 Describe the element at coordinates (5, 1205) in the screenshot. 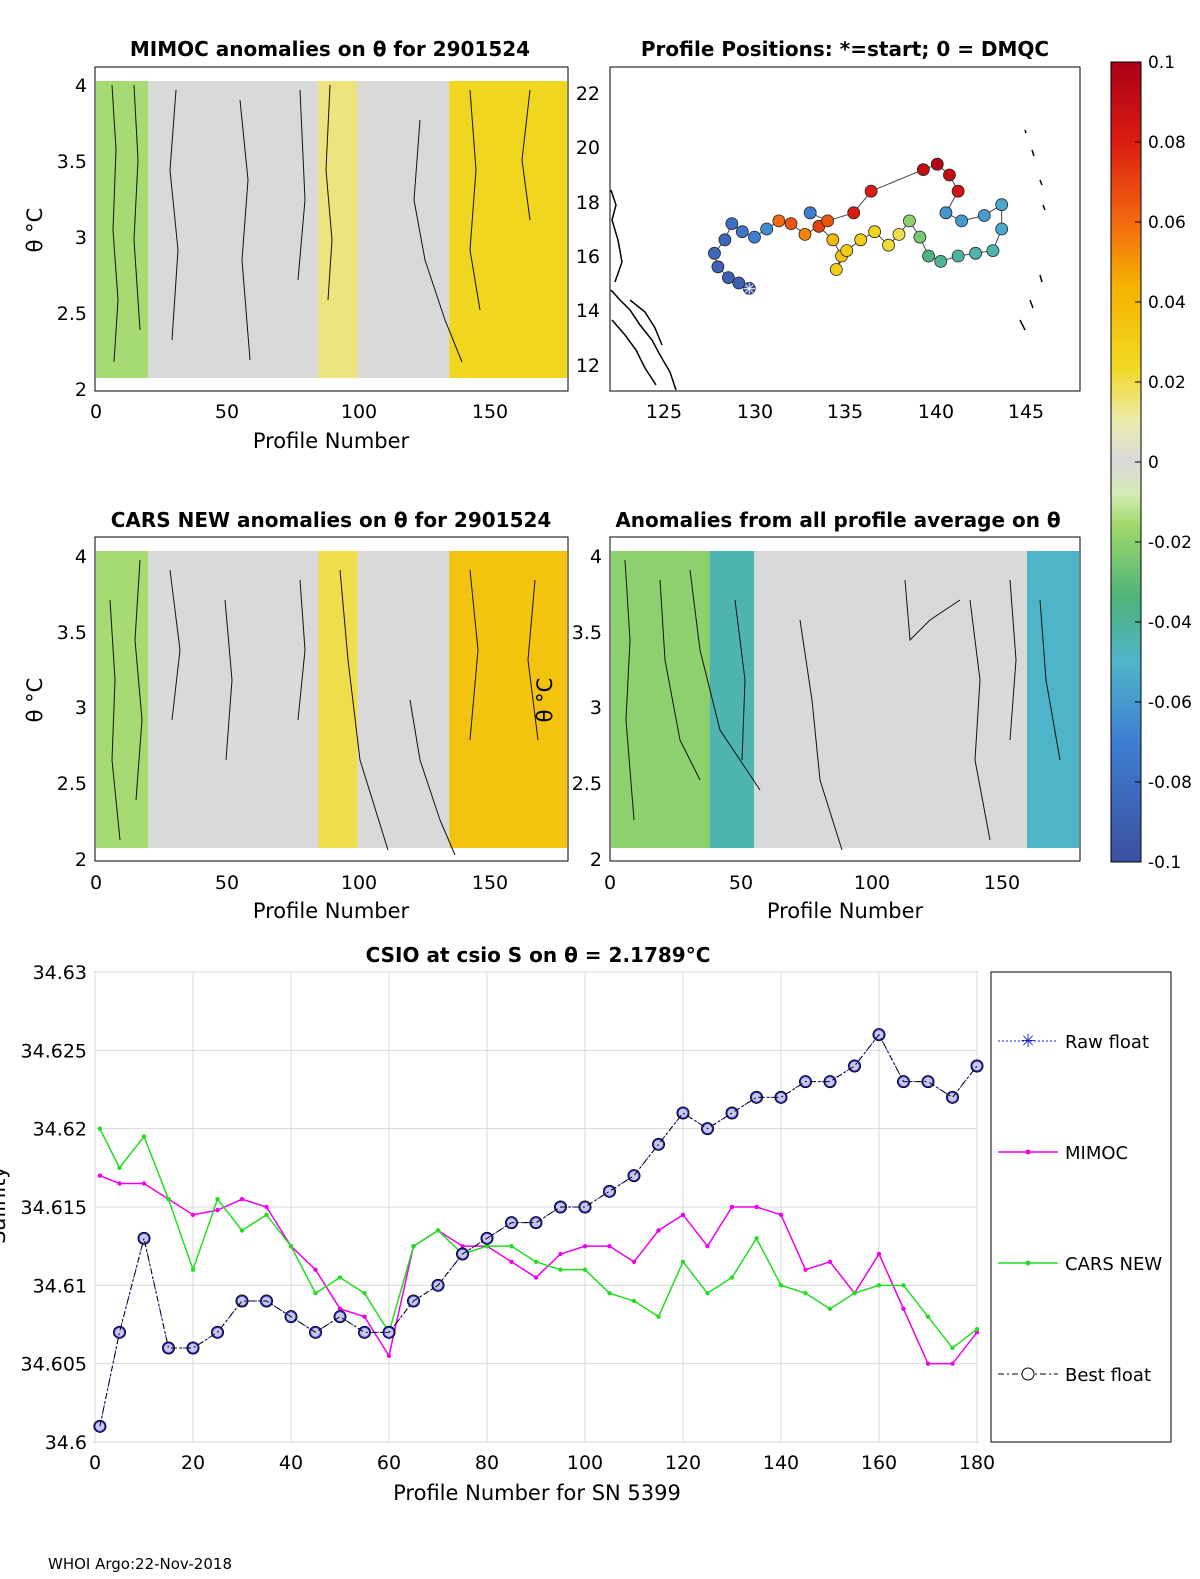

I see `salinity-ylabel: Salinity` at that location.